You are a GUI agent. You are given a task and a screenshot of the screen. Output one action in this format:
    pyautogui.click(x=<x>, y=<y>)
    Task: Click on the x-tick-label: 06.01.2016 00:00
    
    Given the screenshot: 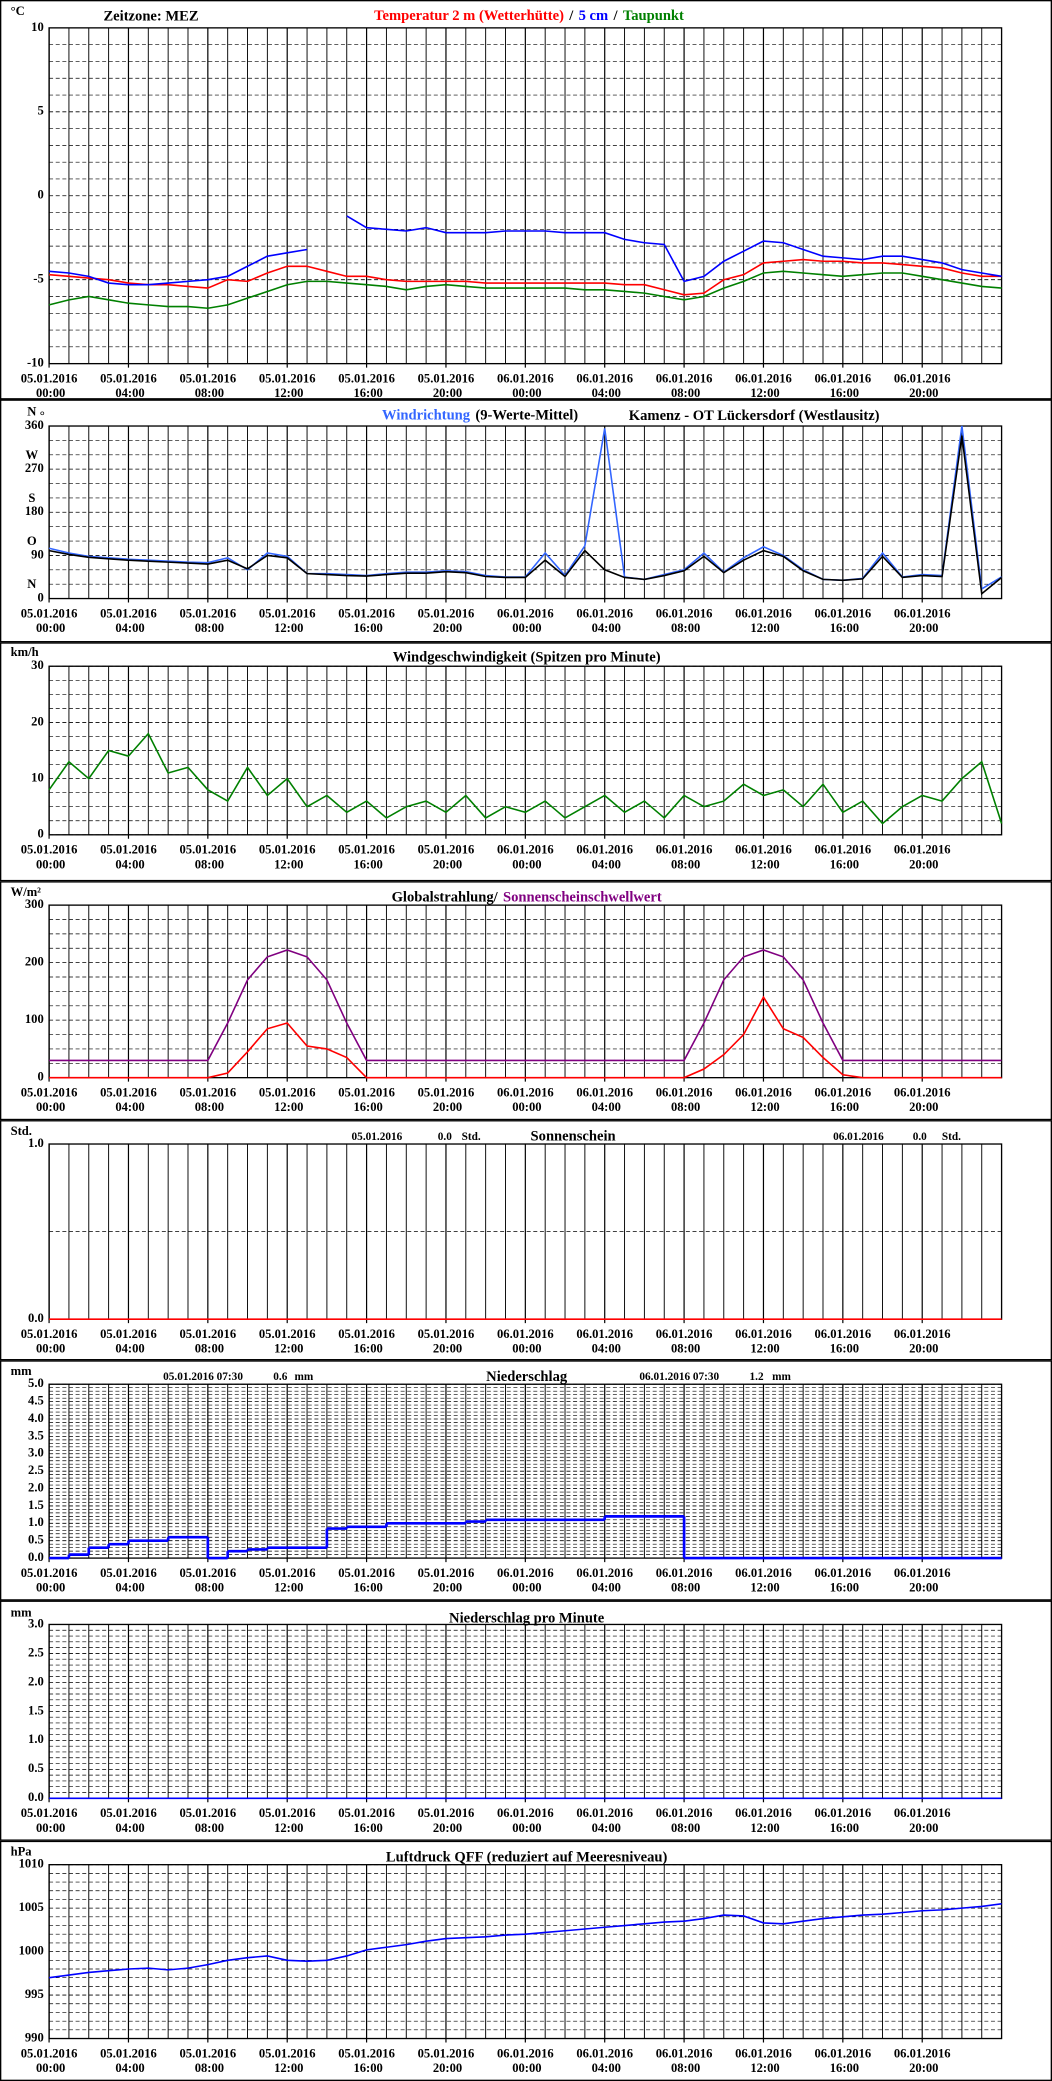 What is the action you would take?
    pyautogui.click(x=525, y=1820)
    